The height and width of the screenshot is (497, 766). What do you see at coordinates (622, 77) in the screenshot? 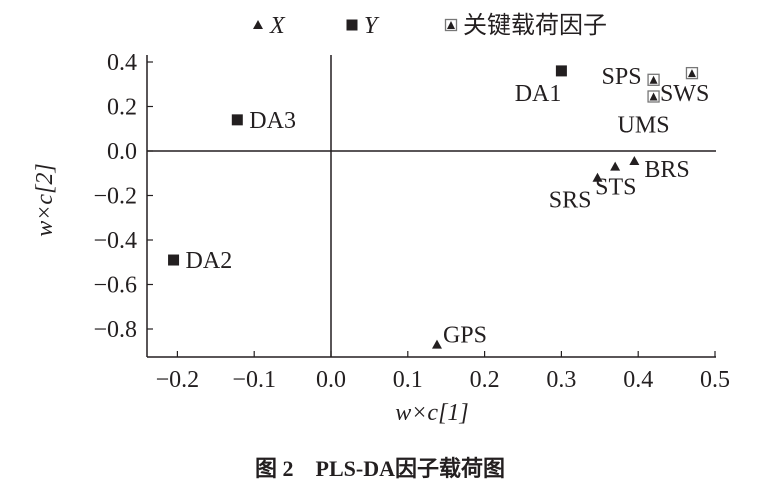
I see `point-label: SPS` at bounding box center [622, 77].